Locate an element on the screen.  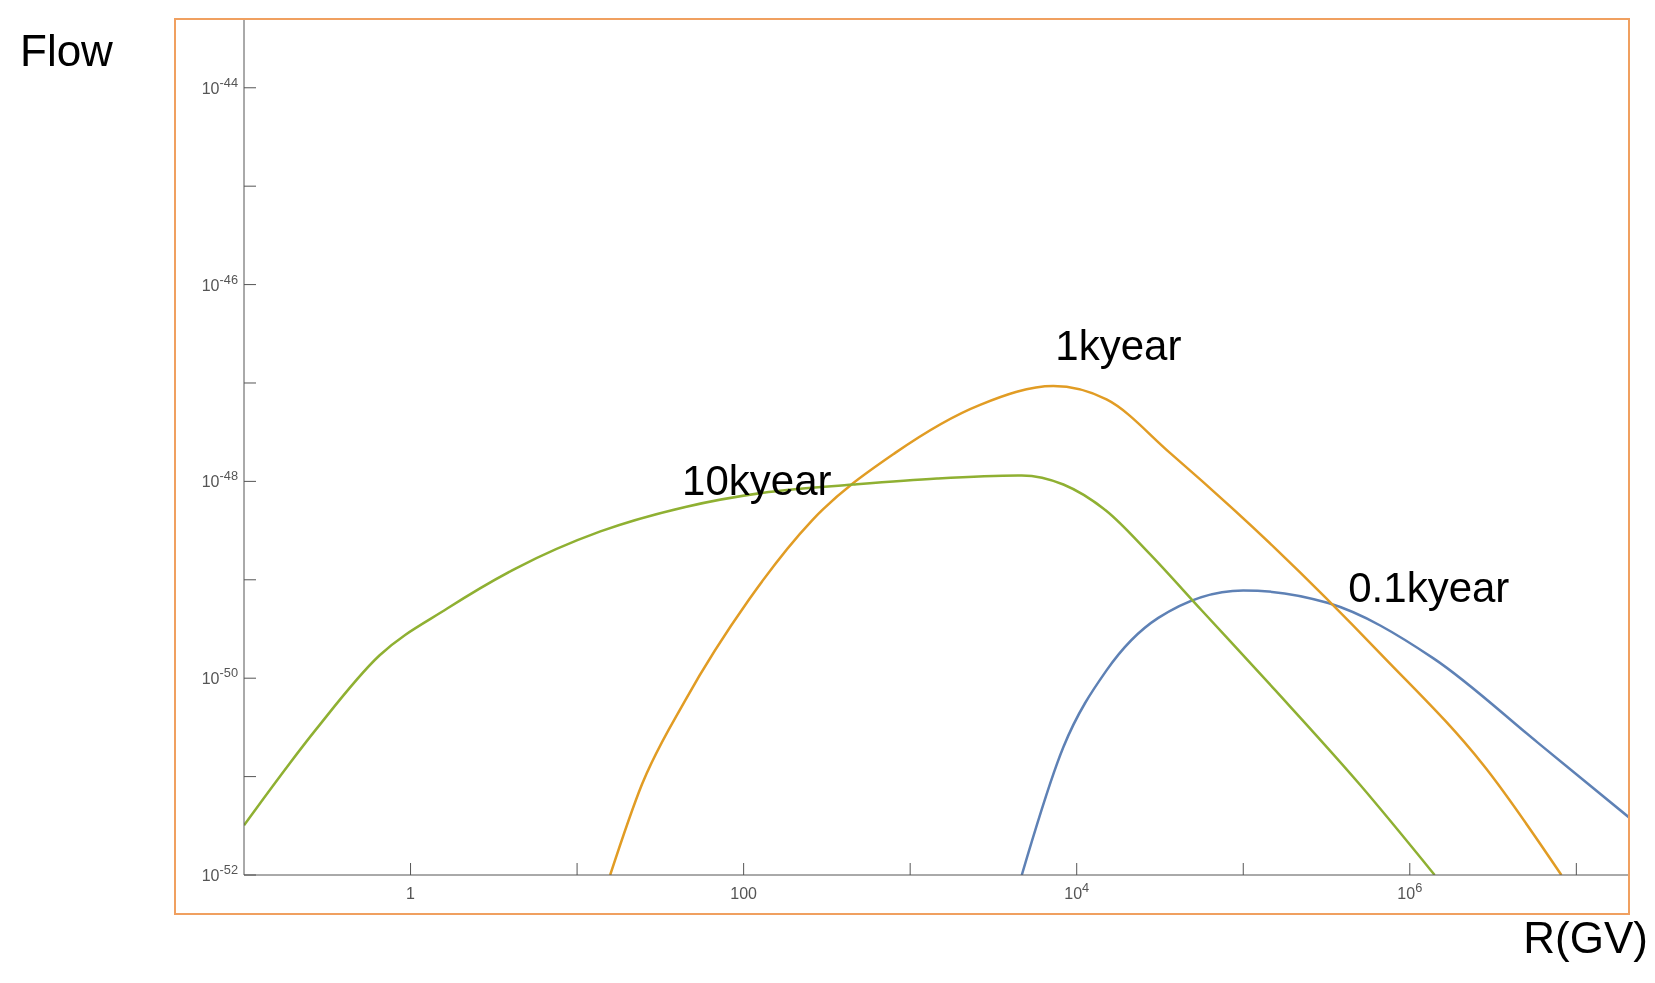
y-axis-title: Flow is located at coordinates (66, 51).